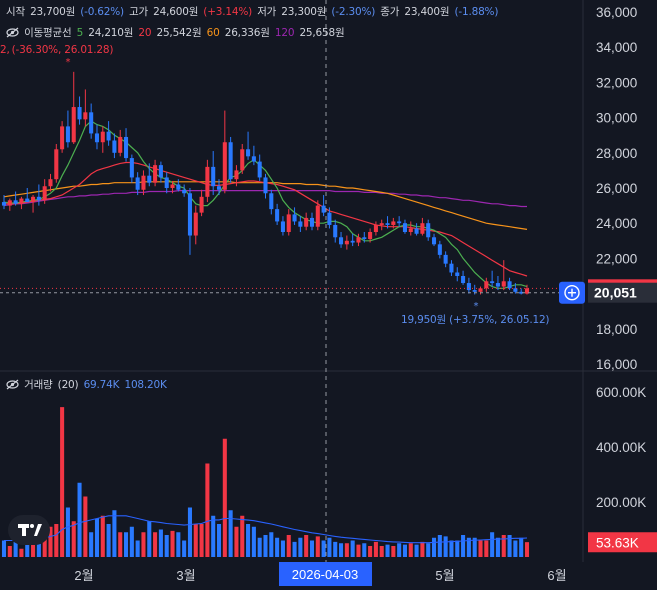 Image resolution: width=657 pixels, height=590 pixels. What do you see at coordinates (80, 33) in the screenshot?
I see `ma5-period: 5` at bounding box center [80, 33].